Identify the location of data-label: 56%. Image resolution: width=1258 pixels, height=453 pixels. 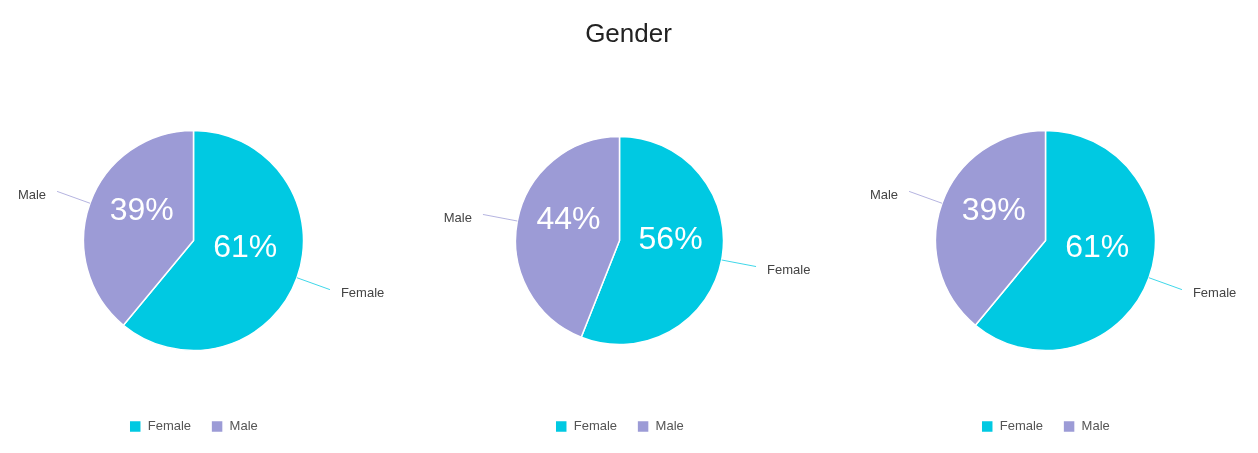
(670, 237).